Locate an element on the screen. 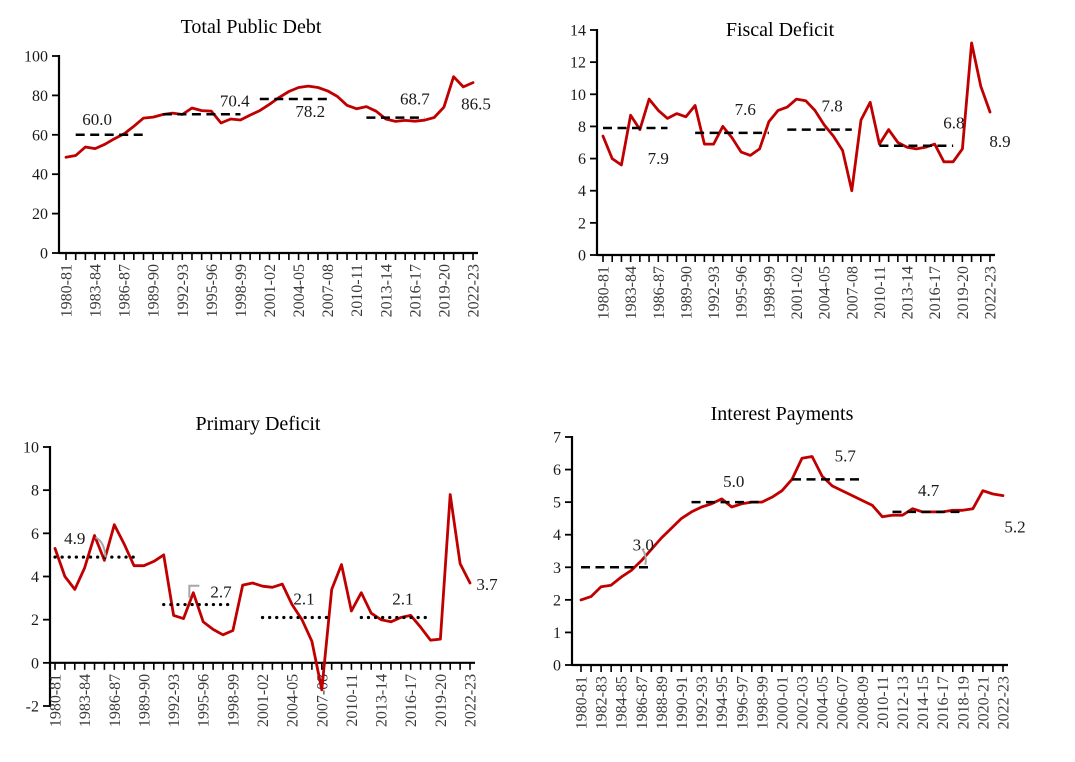 The image size is (1075, 762). end-value-label: 8.9 is located at coordinates (999, 141).